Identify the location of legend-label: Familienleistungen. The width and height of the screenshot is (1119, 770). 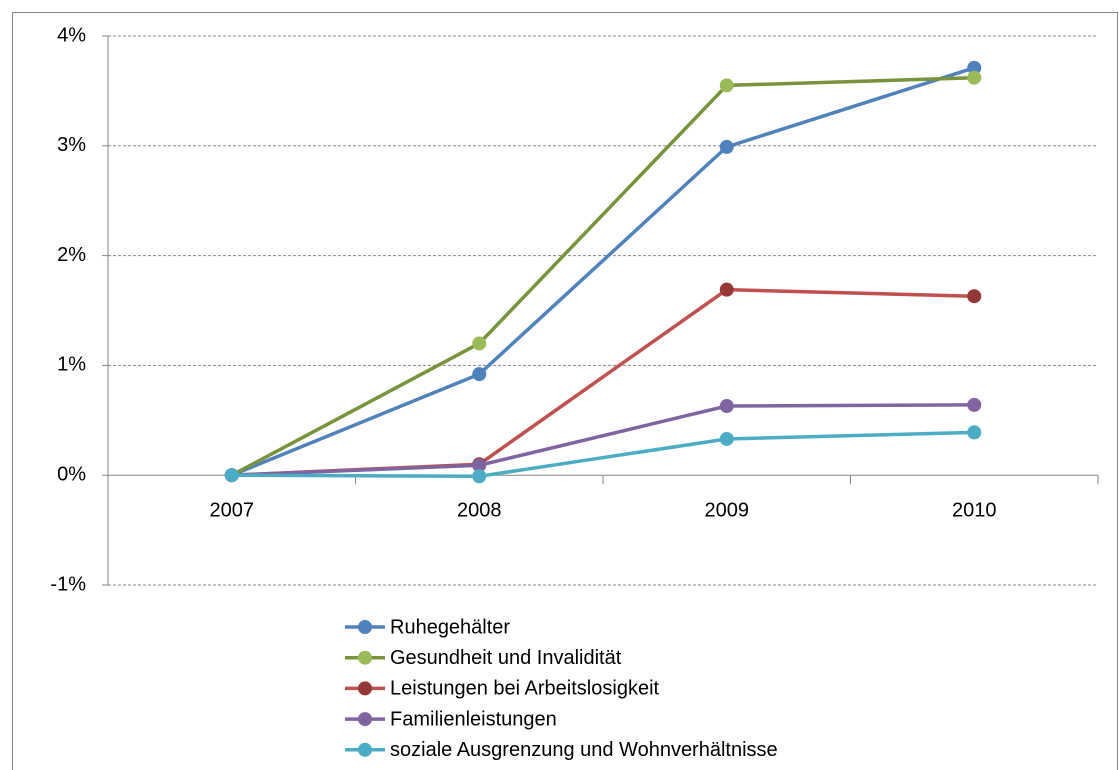
(473, 719).